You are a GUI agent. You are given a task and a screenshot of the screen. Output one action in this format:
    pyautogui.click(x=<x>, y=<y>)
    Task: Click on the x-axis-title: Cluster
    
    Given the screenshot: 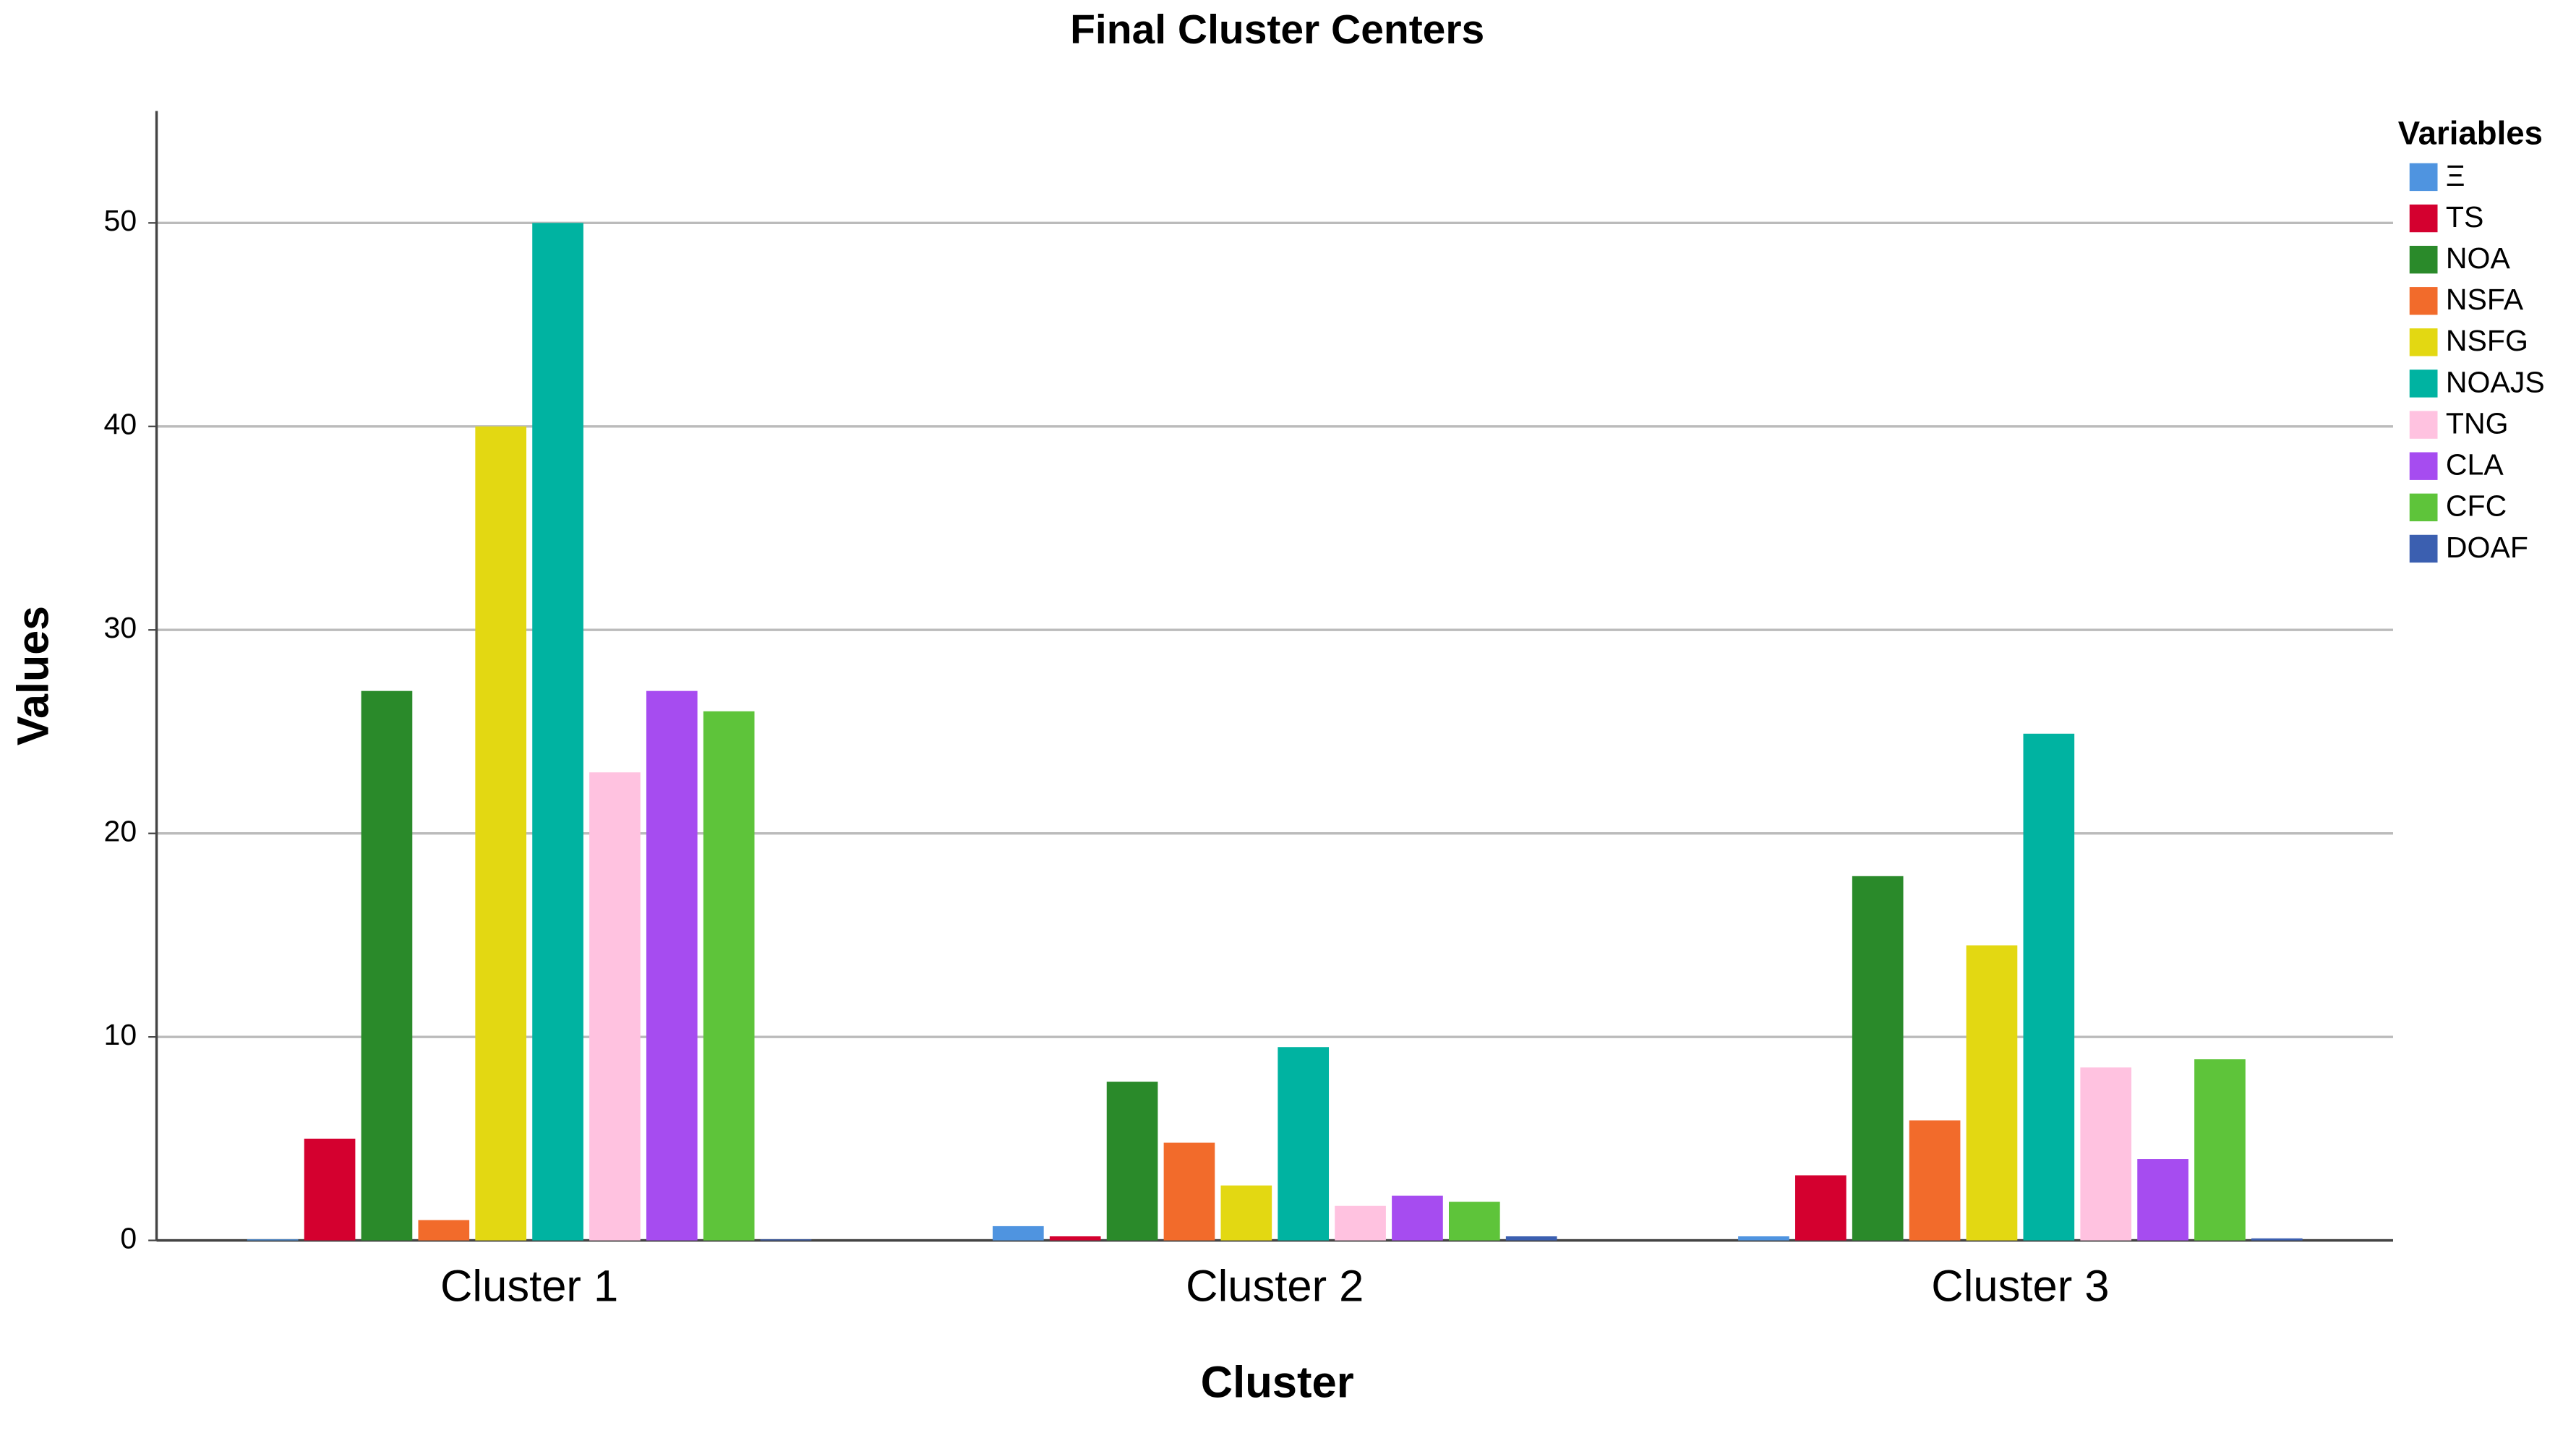 What is the action you would take?
    pyautogui.click(x=1277, y=1382)
    